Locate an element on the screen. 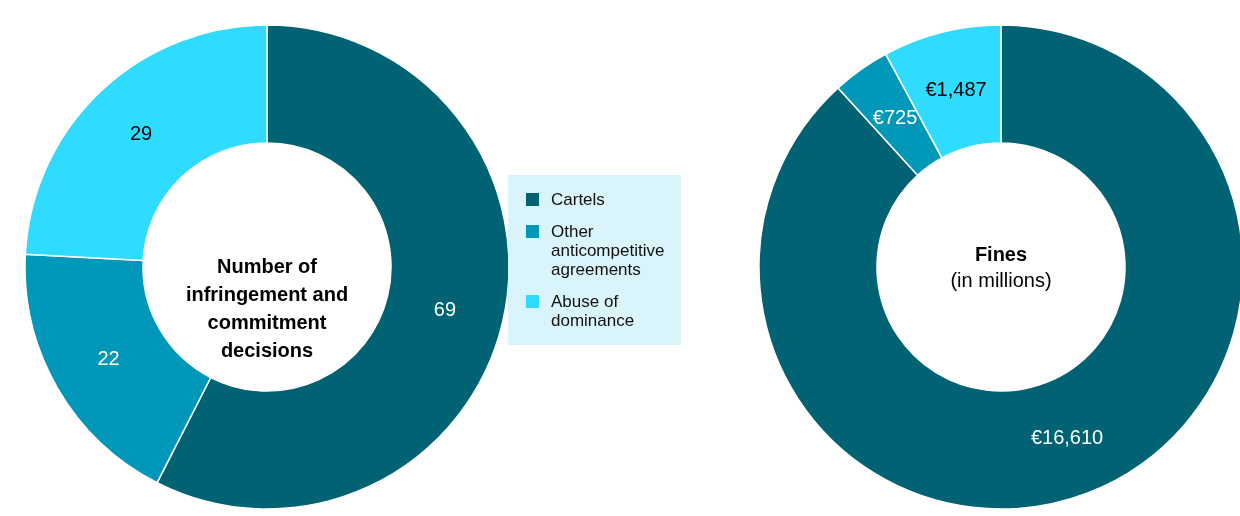  data-label: €1,487 is located at coordinates (956, 88).